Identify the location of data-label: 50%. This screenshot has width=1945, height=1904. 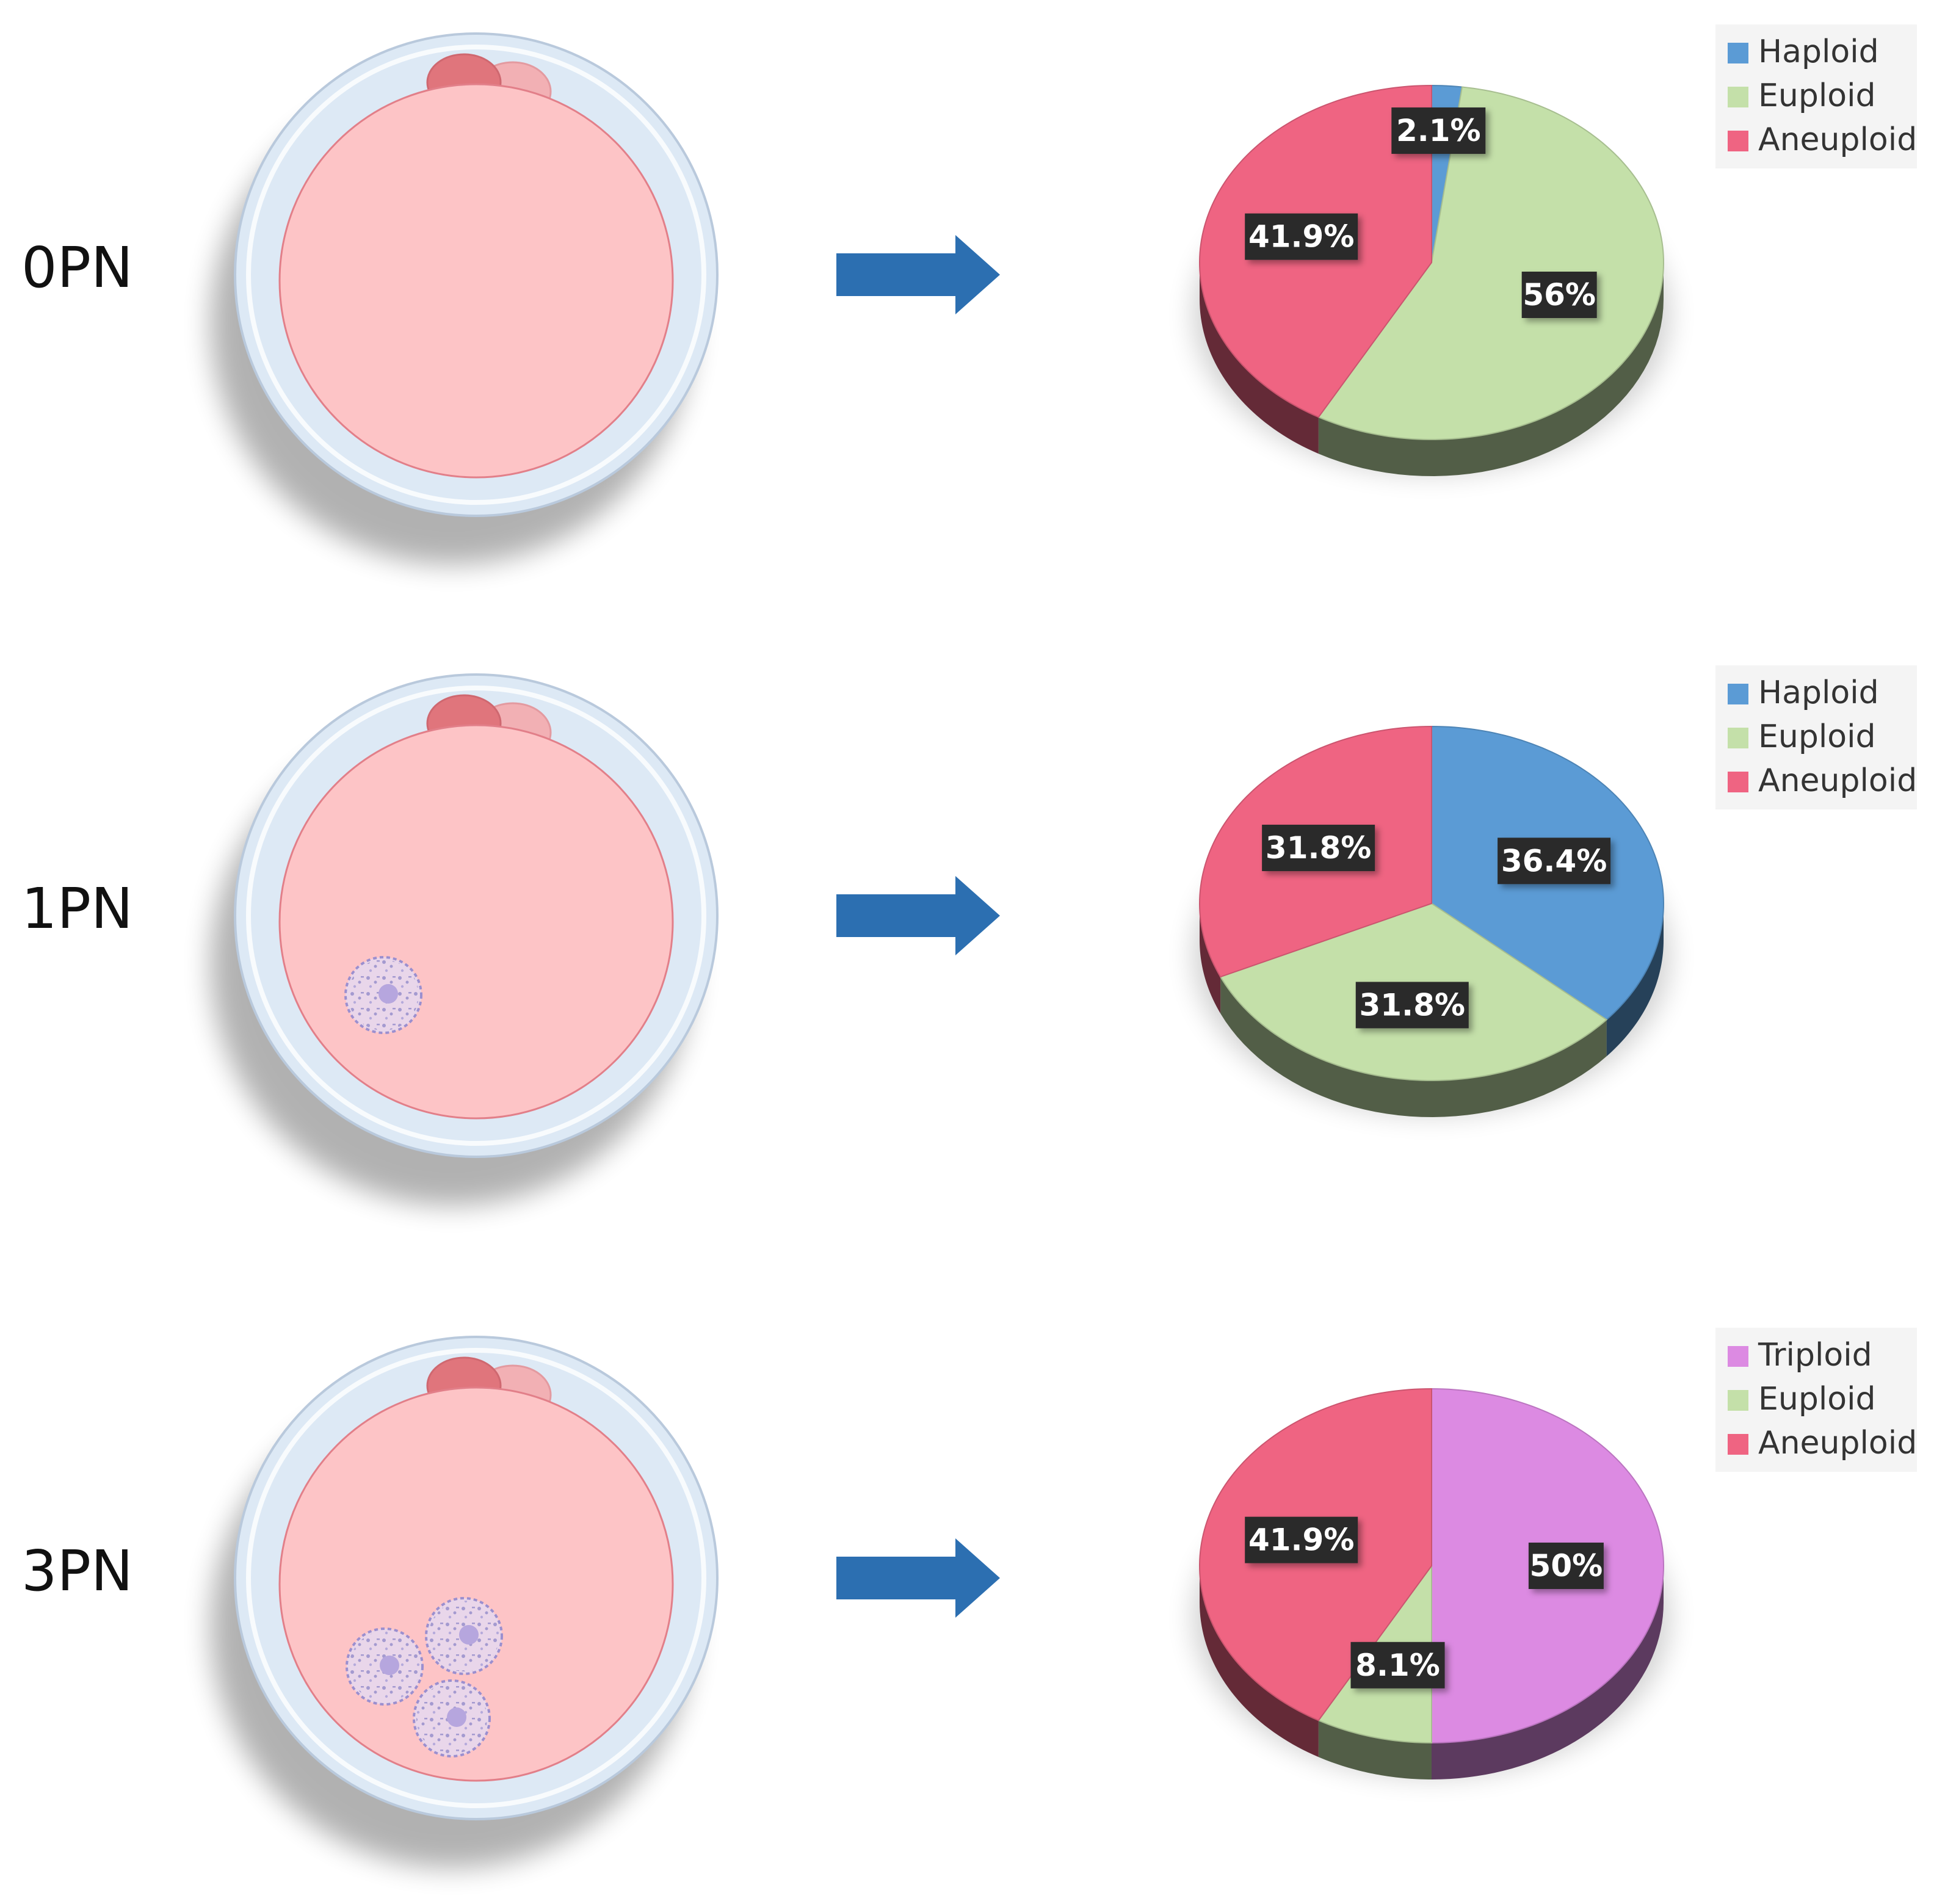
(1566, 1566).